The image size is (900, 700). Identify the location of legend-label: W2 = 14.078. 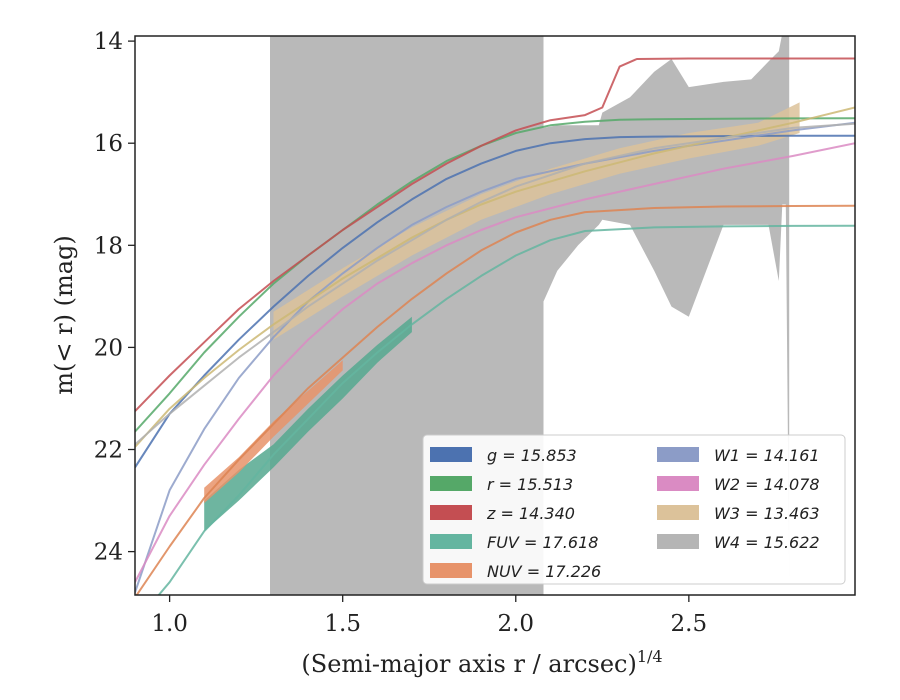
(767, 484).